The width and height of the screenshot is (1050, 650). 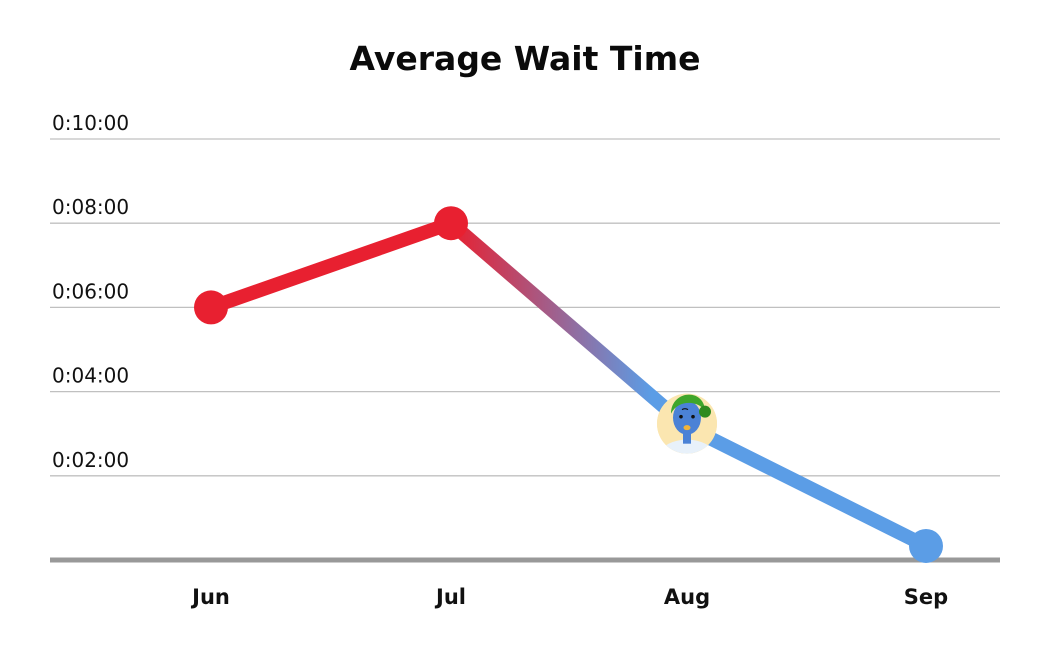 I want to click on avatar-icon, so click(x=687, y=423).